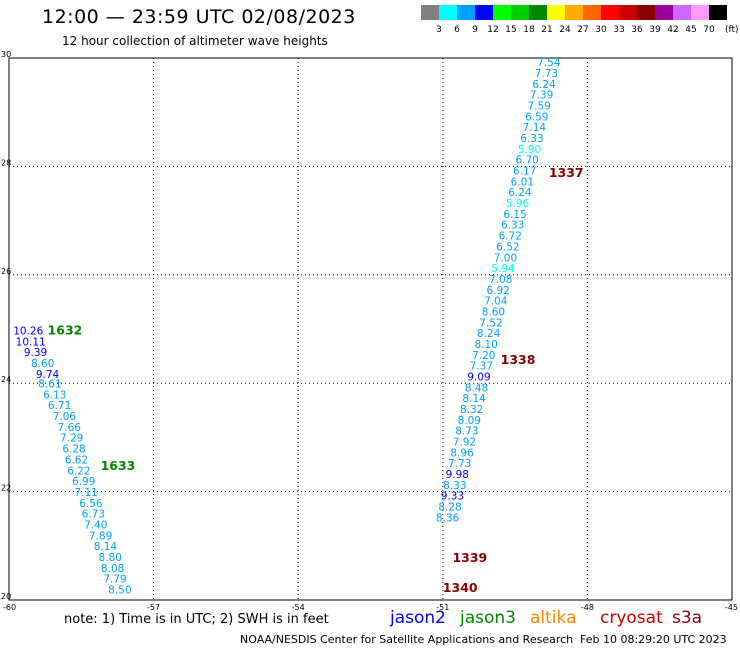 This screenshot has height=650, width=740. Describe the element at coordinates (83, 482) in the screenshot. I see `wave-height-value: 6.99` at that location.